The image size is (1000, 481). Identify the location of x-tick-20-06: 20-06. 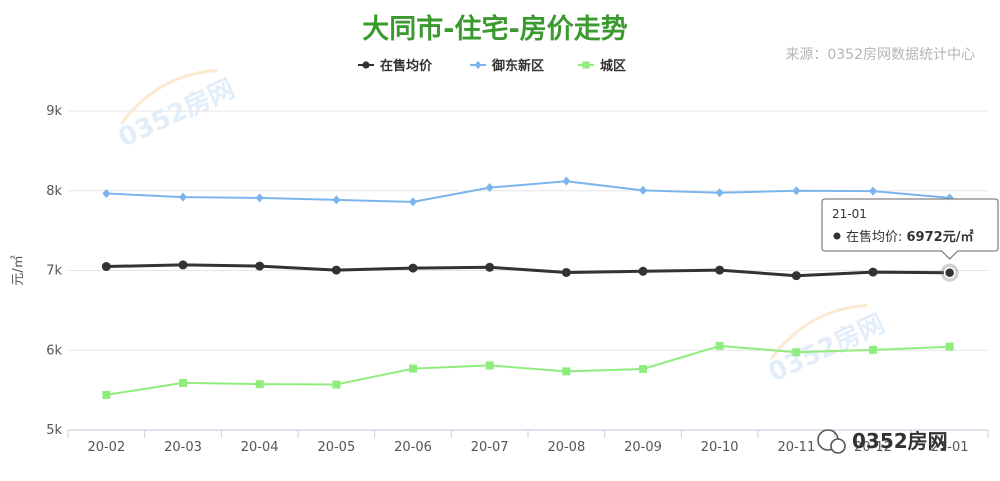
(413, 447).